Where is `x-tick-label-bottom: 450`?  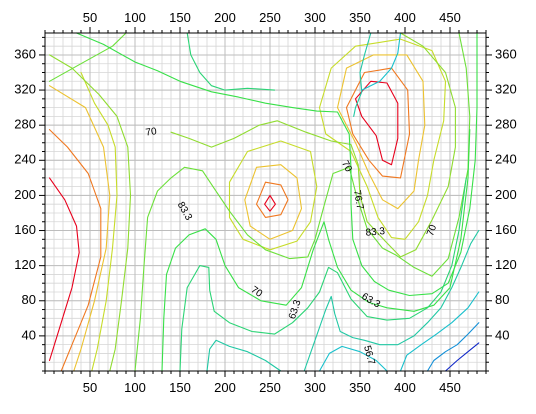
x-tick-label-bottom: 450 is located at coordinates (450, 387).